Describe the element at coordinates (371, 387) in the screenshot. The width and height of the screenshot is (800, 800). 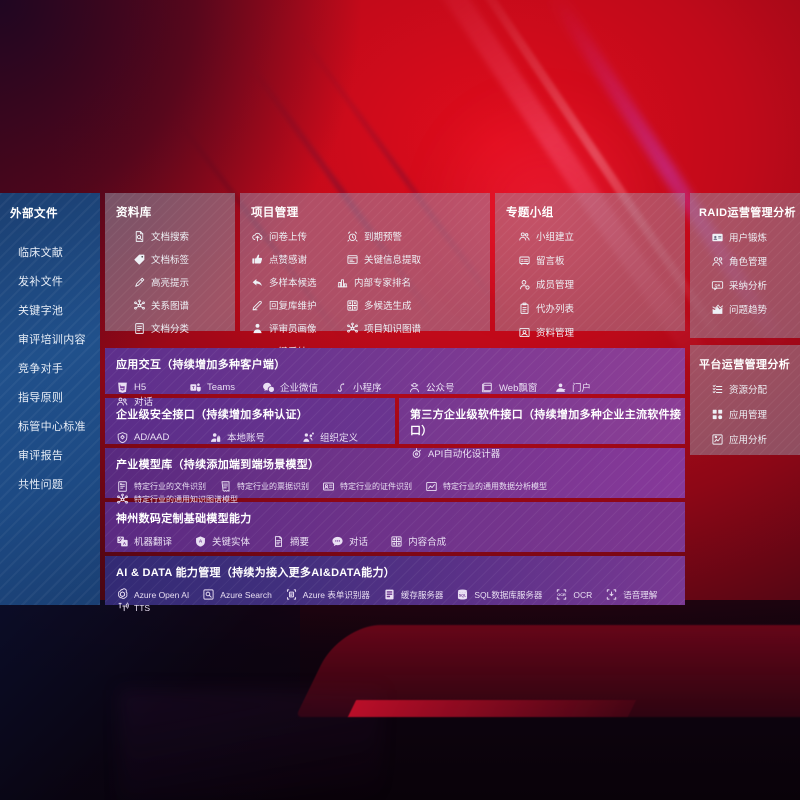
I see `client-item-4: 小程序` at that location.